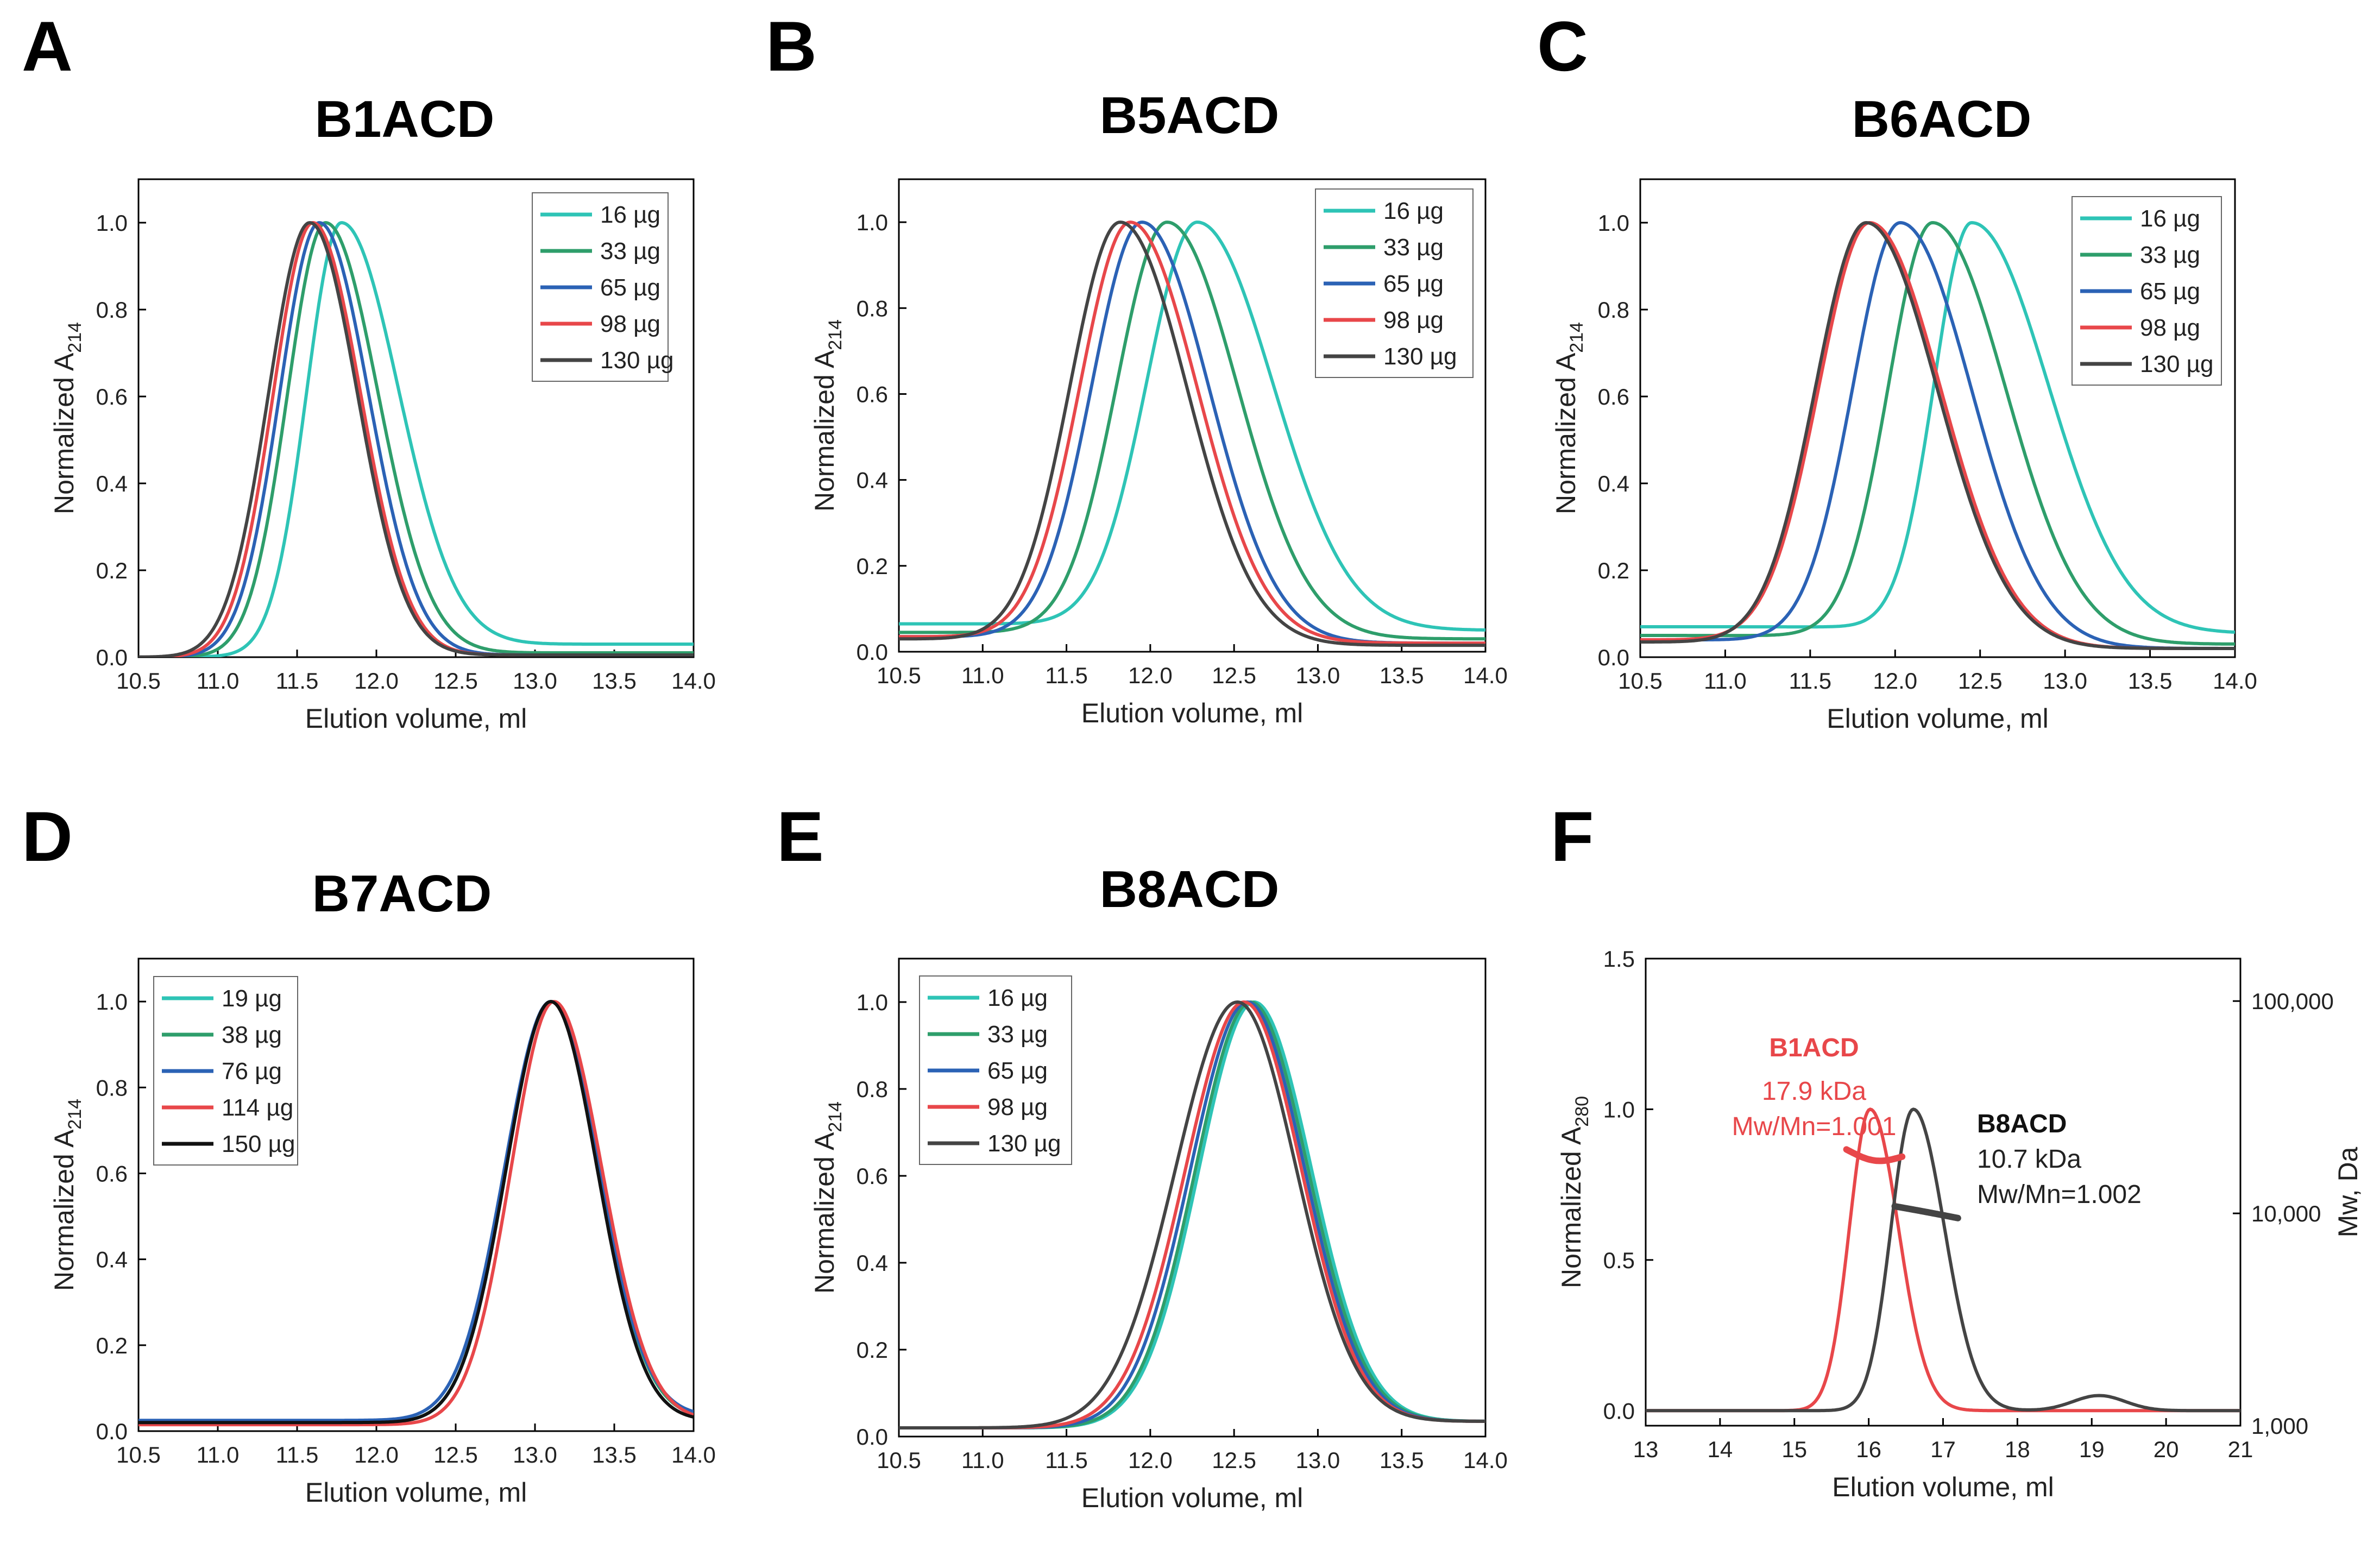 This screenshot has width=2380, height=1543. What do you see at coordinates (1794, 1449) in the screenshot?
I see `x-tick-label: 15` at bounding box center [1794, 1449].